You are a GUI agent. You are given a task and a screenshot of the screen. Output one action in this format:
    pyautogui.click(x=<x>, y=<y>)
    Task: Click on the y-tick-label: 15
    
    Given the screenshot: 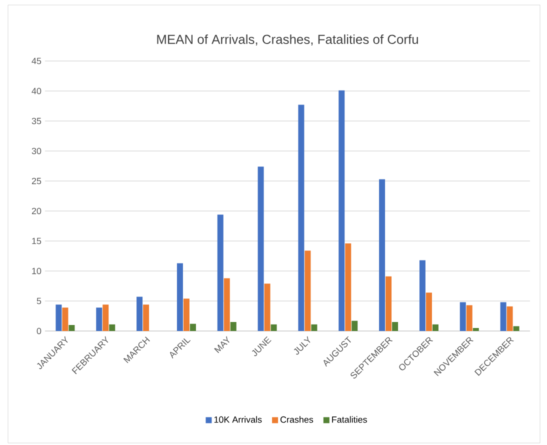 What is the action you would take?
    pyautogui.click(x=37, y=241)
    